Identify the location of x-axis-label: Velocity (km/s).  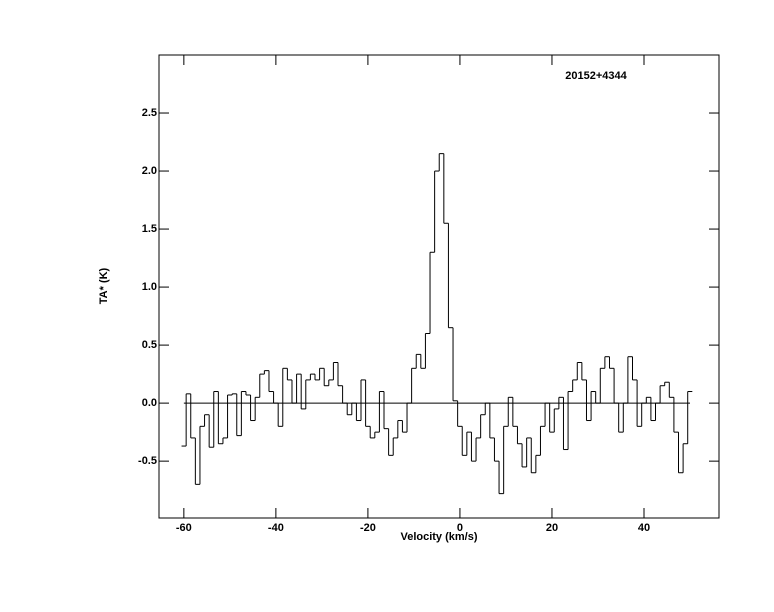
(438, 537).